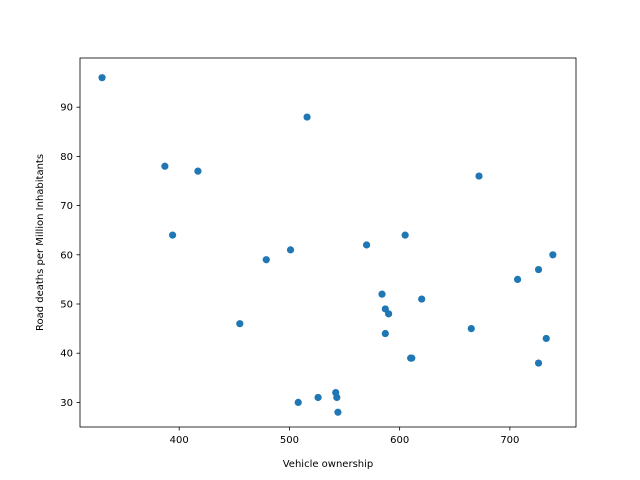 This screenshot has height=480, width=640. I want to click on y-tick-label-3: 60, so click(66, 255).